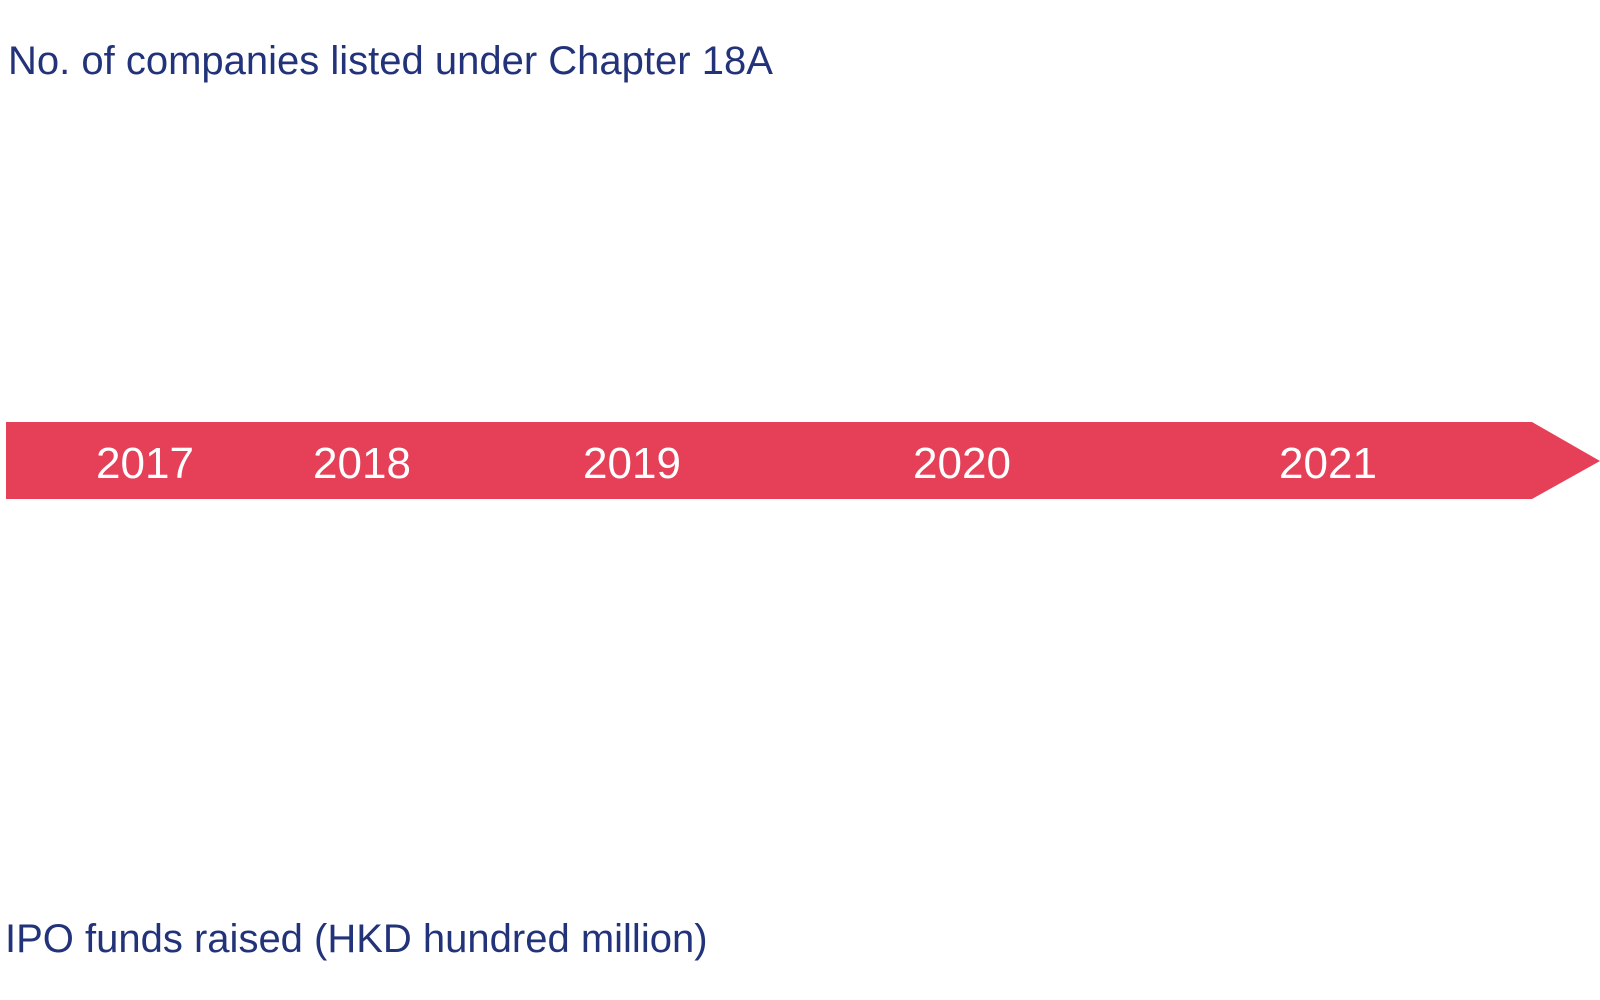 The height and width of the screenshot is (1000, 1600). I want to click on timeline-year-2017: 2017, so click(145, 463).